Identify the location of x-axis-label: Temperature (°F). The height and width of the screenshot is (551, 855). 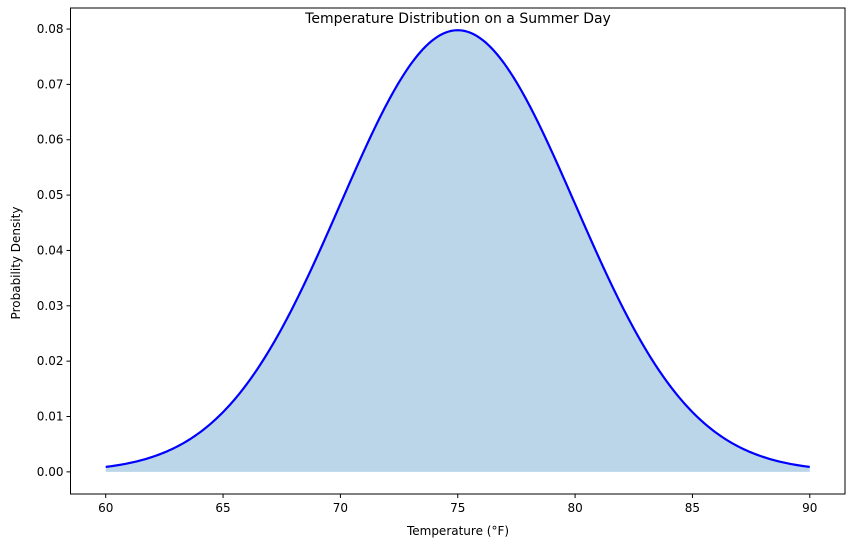
(457, 531).